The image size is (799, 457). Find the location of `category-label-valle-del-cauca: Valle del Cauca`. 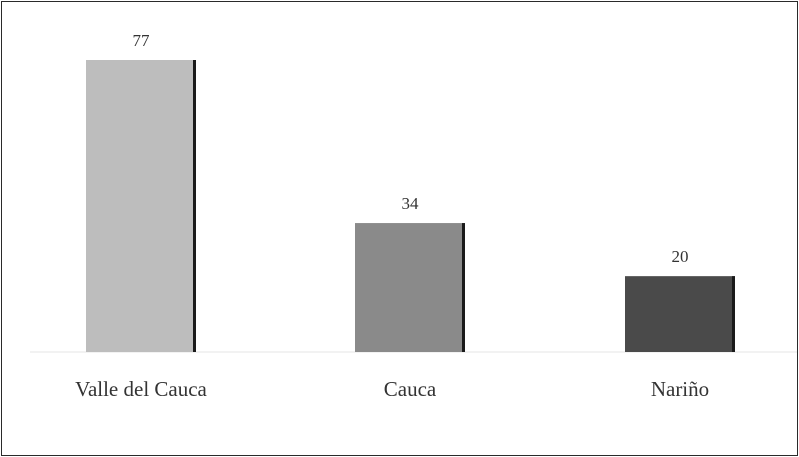

category-label-valle-del-cauca: Valle del Cauca is located at coordinates (141, 389).